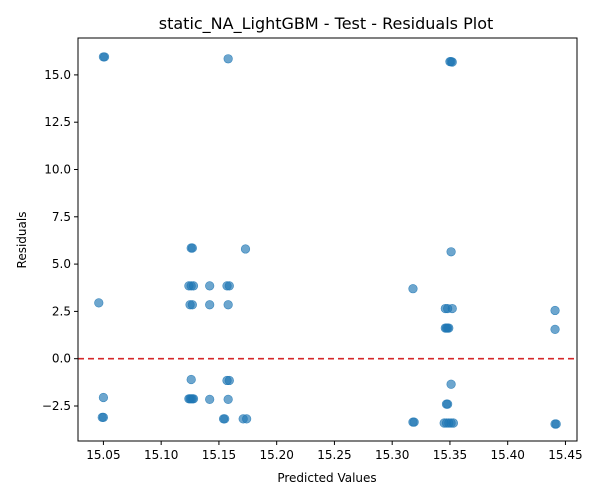 The image size is (600, 500). I want to click on y-tick-label: 5.0, so click(61, 264).